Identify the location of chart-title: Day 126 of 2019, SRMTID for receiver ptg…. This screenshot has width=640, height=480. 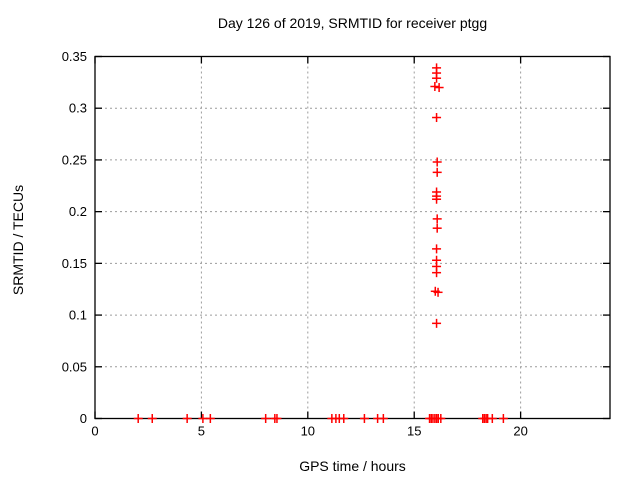
(352, 23).